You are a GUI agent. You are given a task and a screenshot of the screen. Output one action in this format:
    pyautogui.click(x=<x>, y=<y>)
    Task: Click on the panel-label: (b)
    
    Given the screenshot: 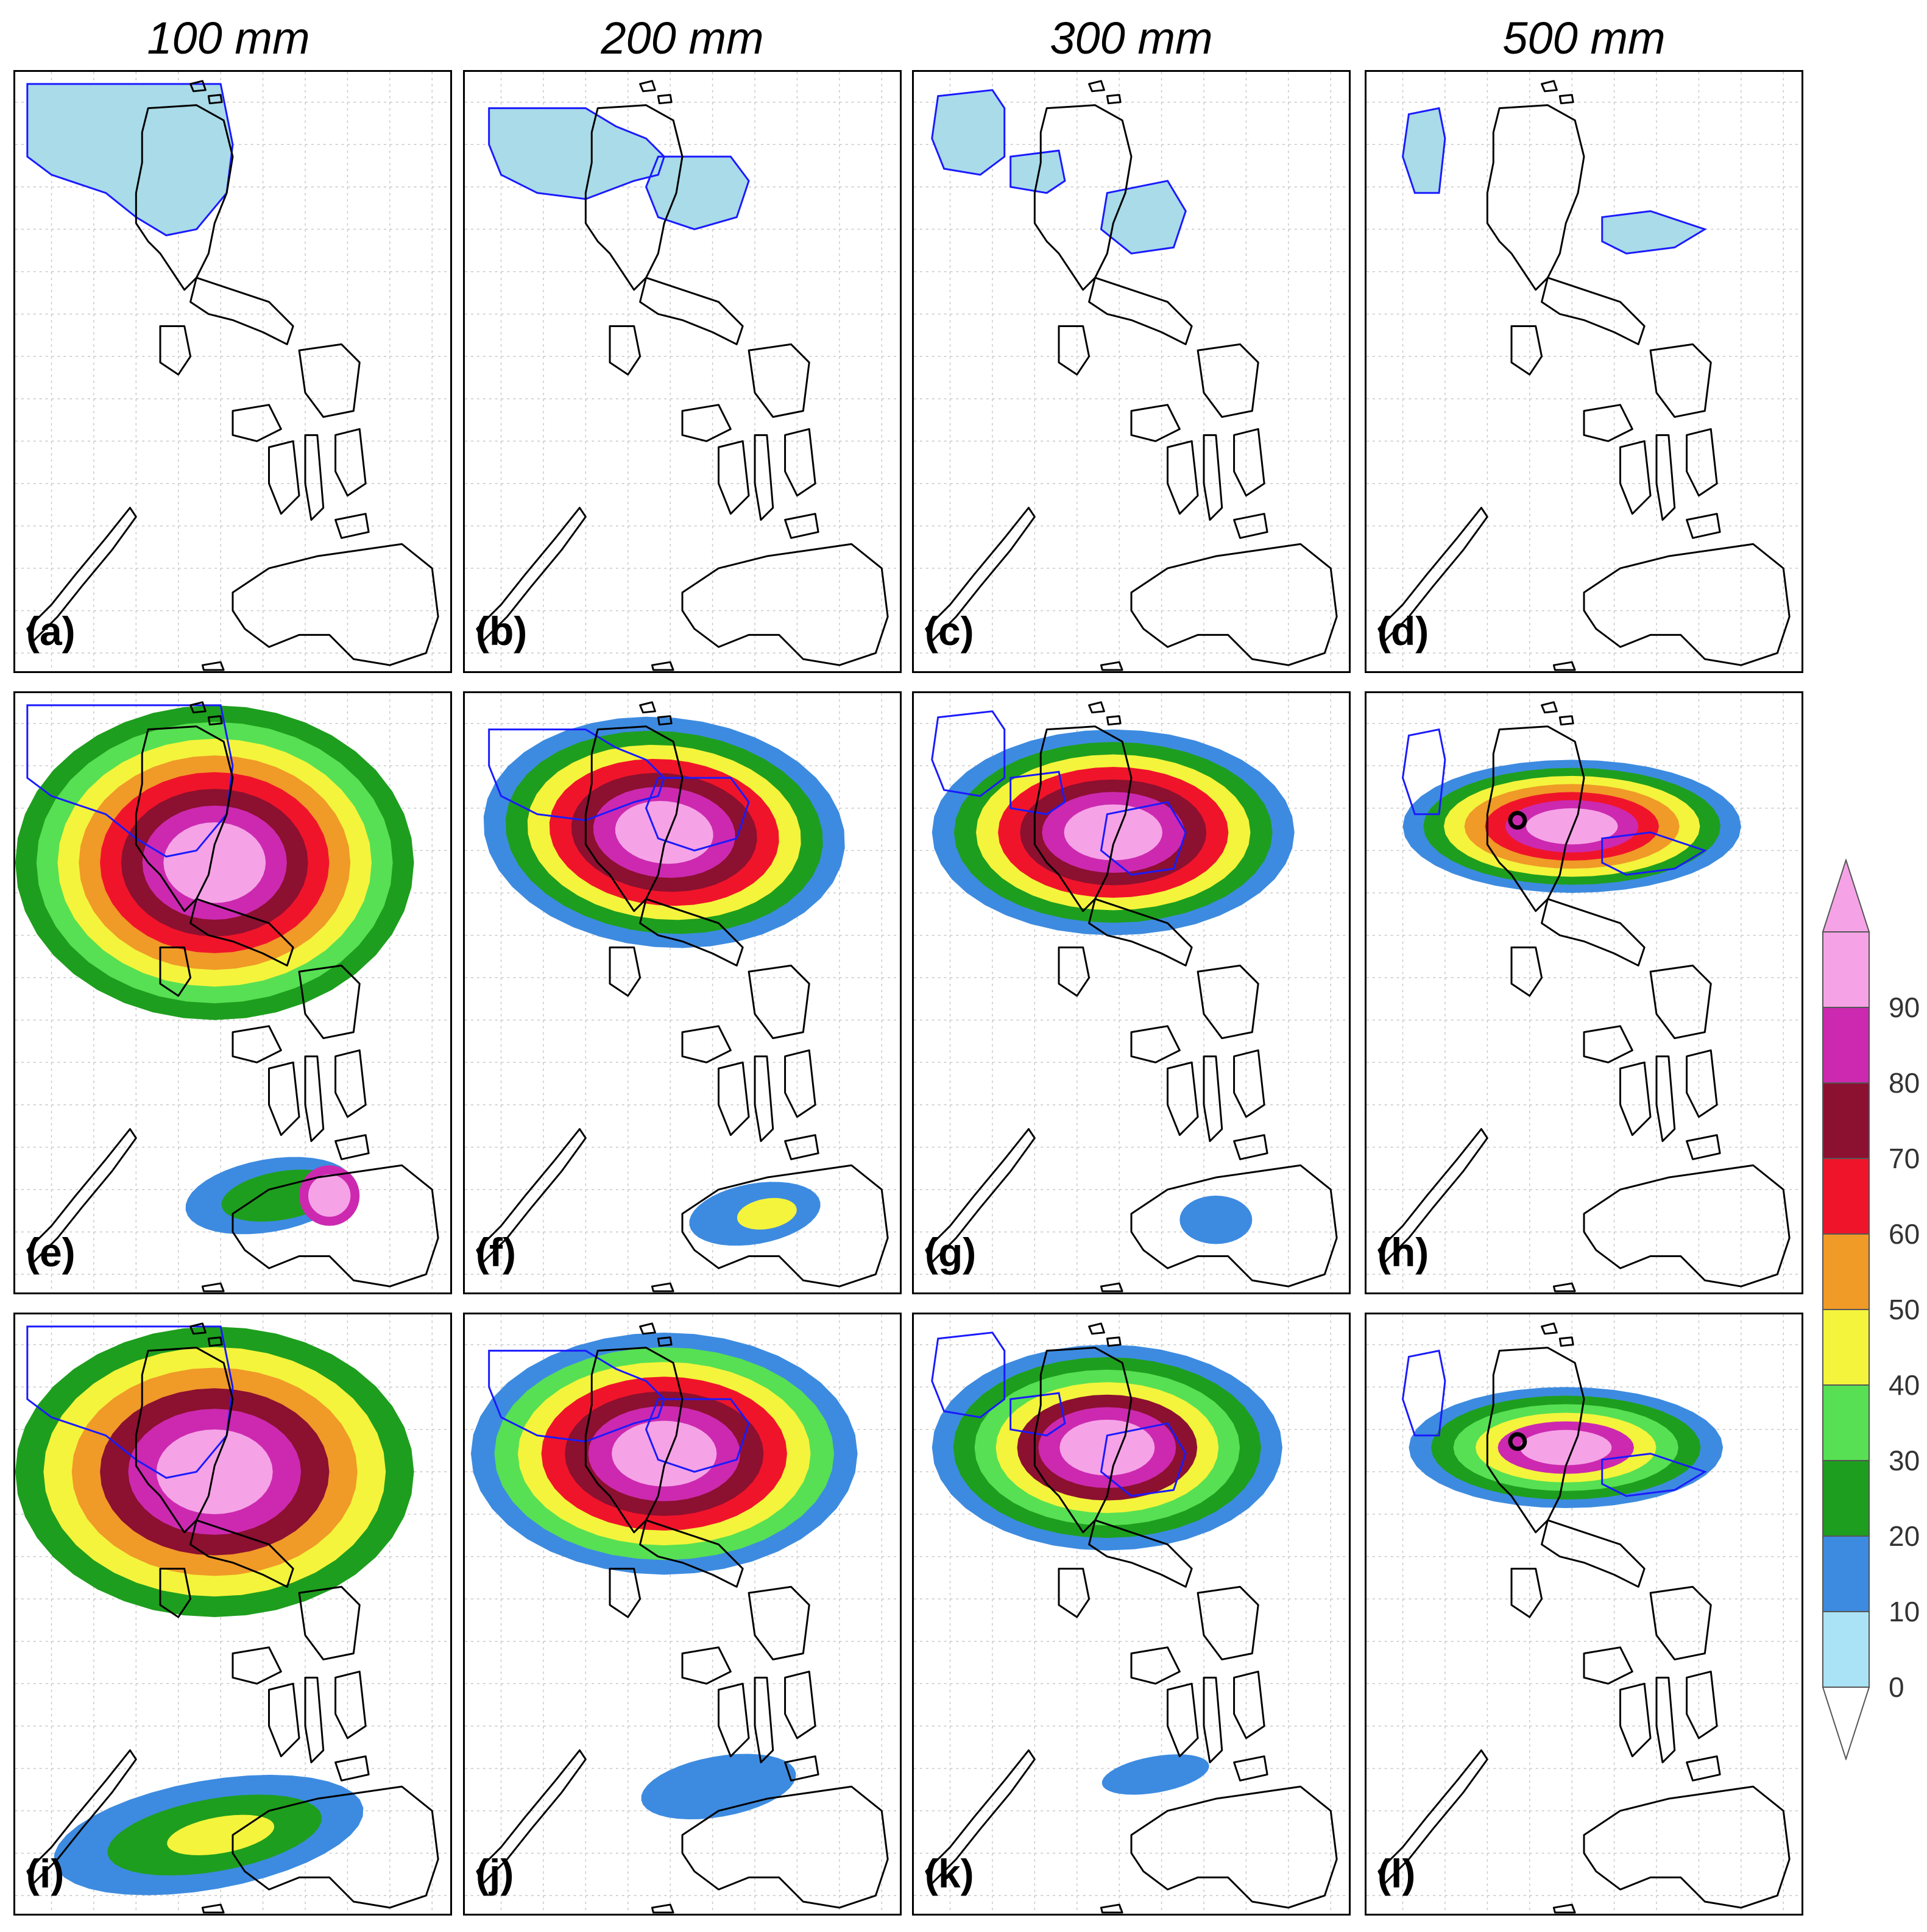 What is the action you would take?
    pyautogui.click(x=502, y=631)
    